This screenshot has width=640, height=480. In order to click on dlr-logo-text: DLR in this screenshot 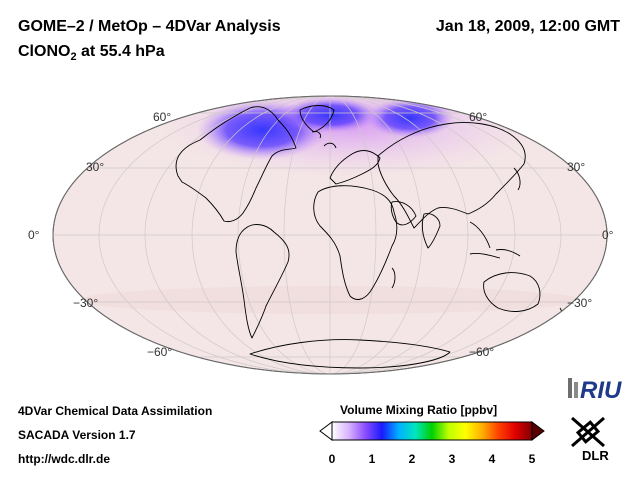, I will do `click(595, 455)`.